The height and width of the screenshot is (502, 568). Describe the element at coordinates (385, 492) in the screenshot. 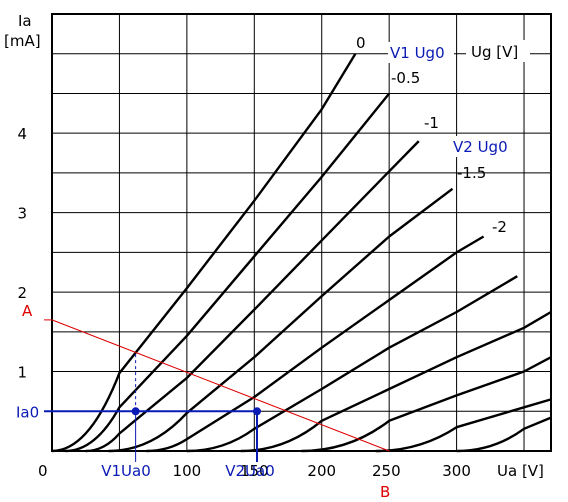

I see `load-line-label-b: B` at that location.